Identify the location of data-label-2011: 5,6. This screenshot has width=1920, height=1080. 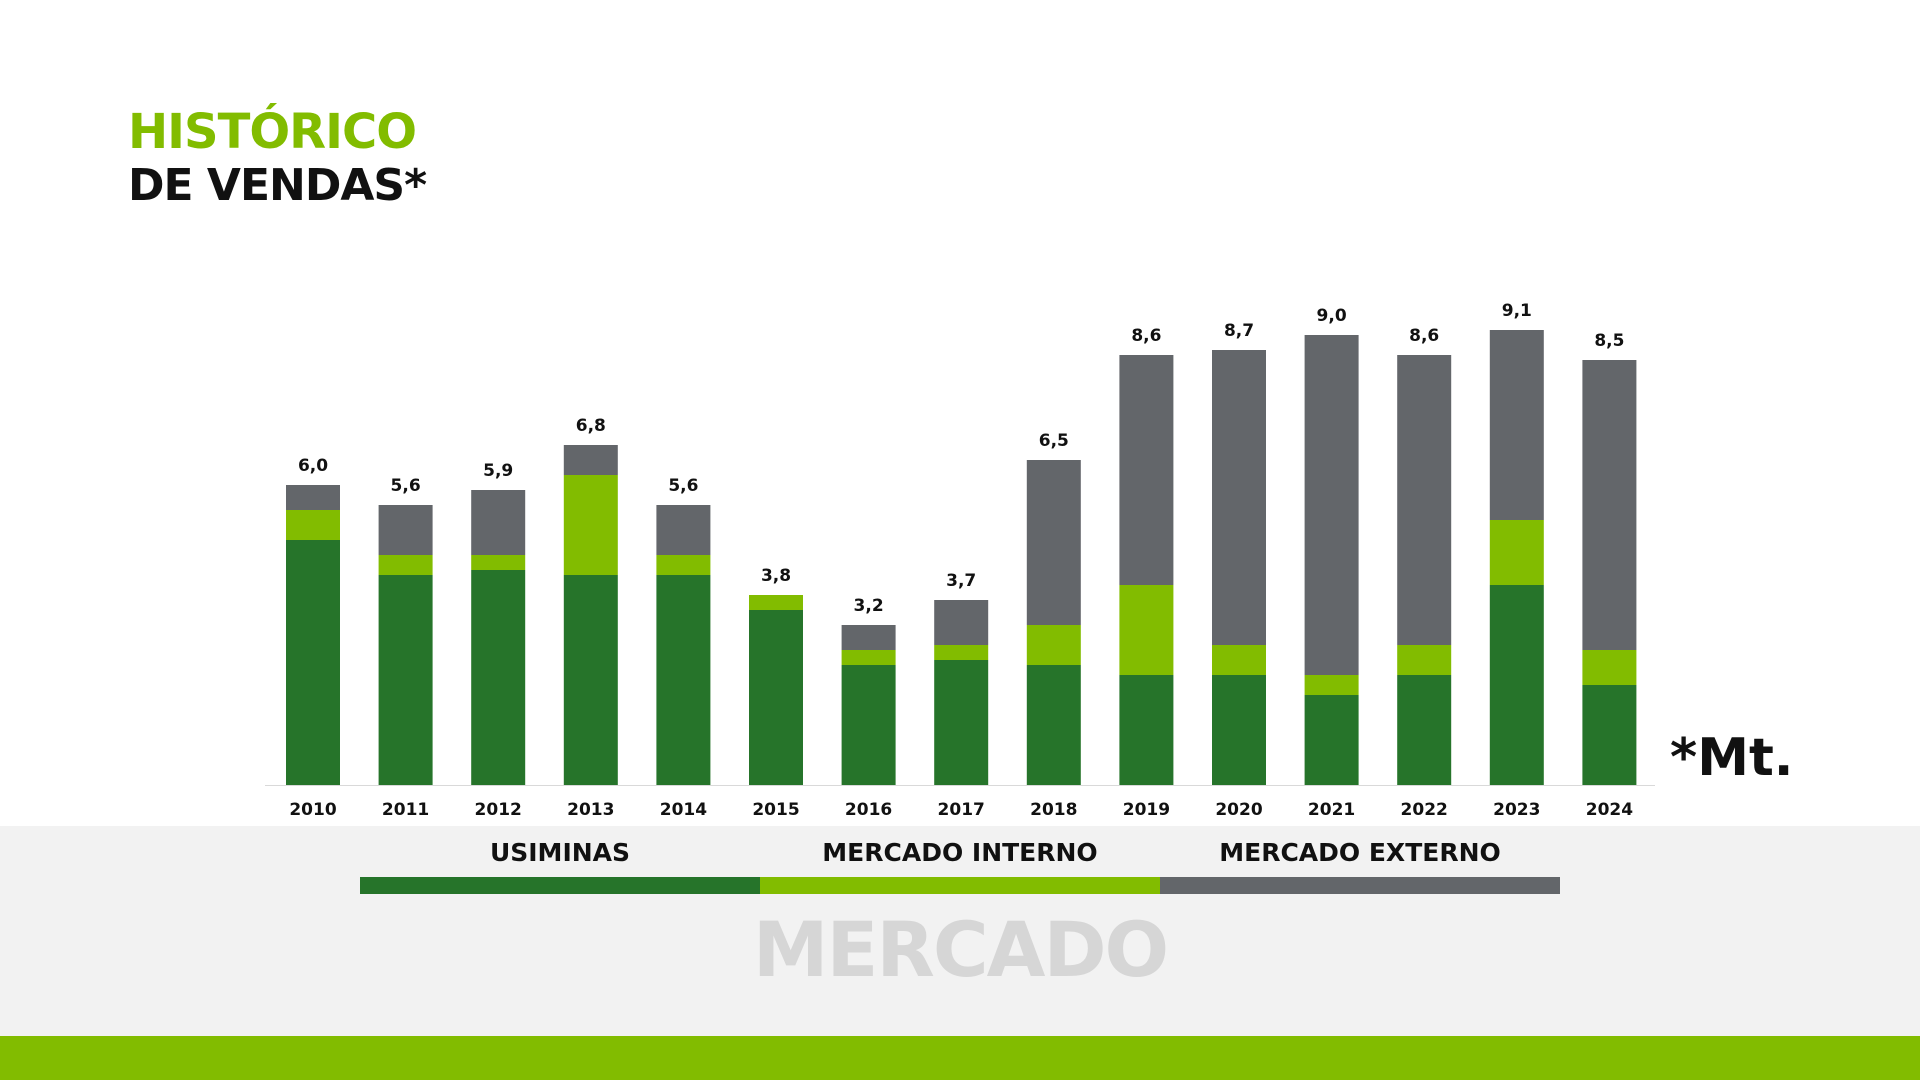
(406, 486).